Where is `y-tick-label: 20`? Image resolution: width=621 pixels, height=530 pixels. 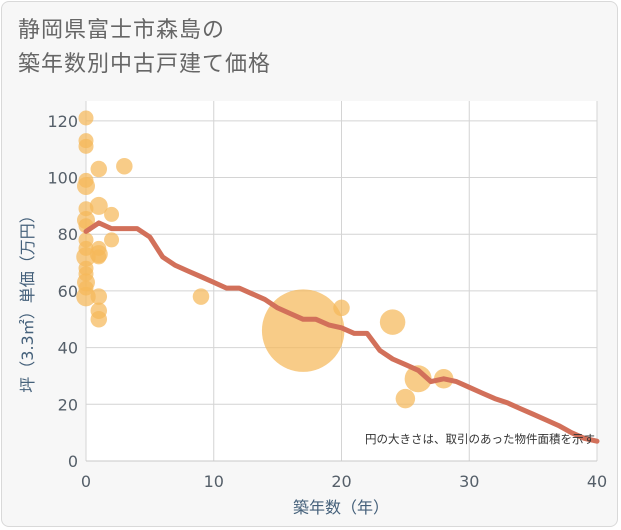
y-tick-label: 20 is located at coordinates (68, 404).